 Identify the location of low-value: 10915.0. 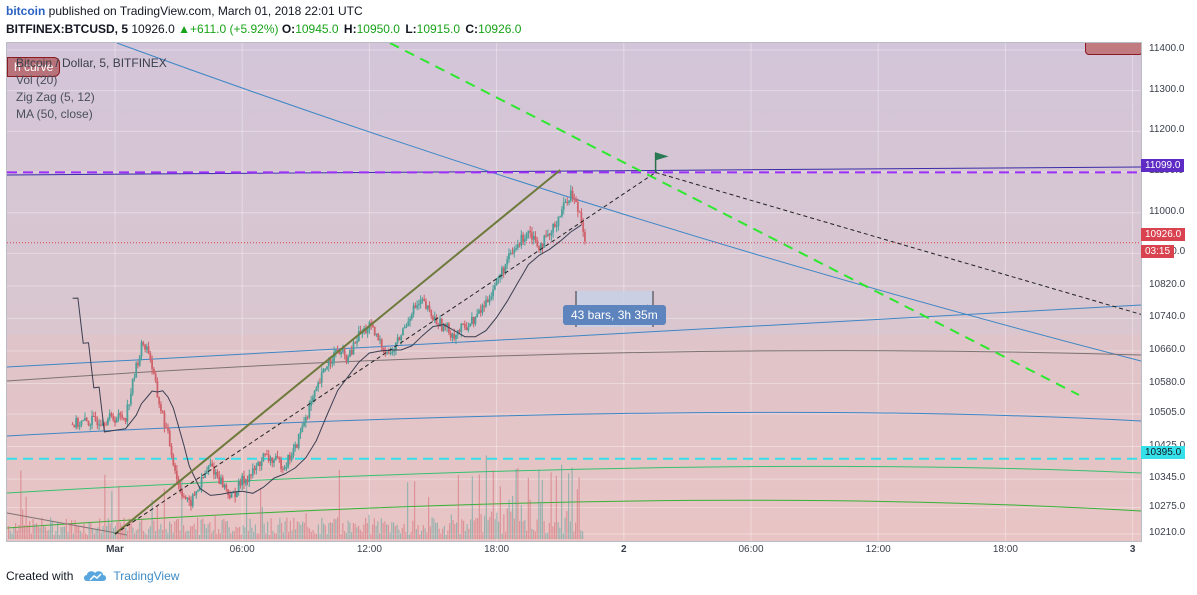
(438, 29).